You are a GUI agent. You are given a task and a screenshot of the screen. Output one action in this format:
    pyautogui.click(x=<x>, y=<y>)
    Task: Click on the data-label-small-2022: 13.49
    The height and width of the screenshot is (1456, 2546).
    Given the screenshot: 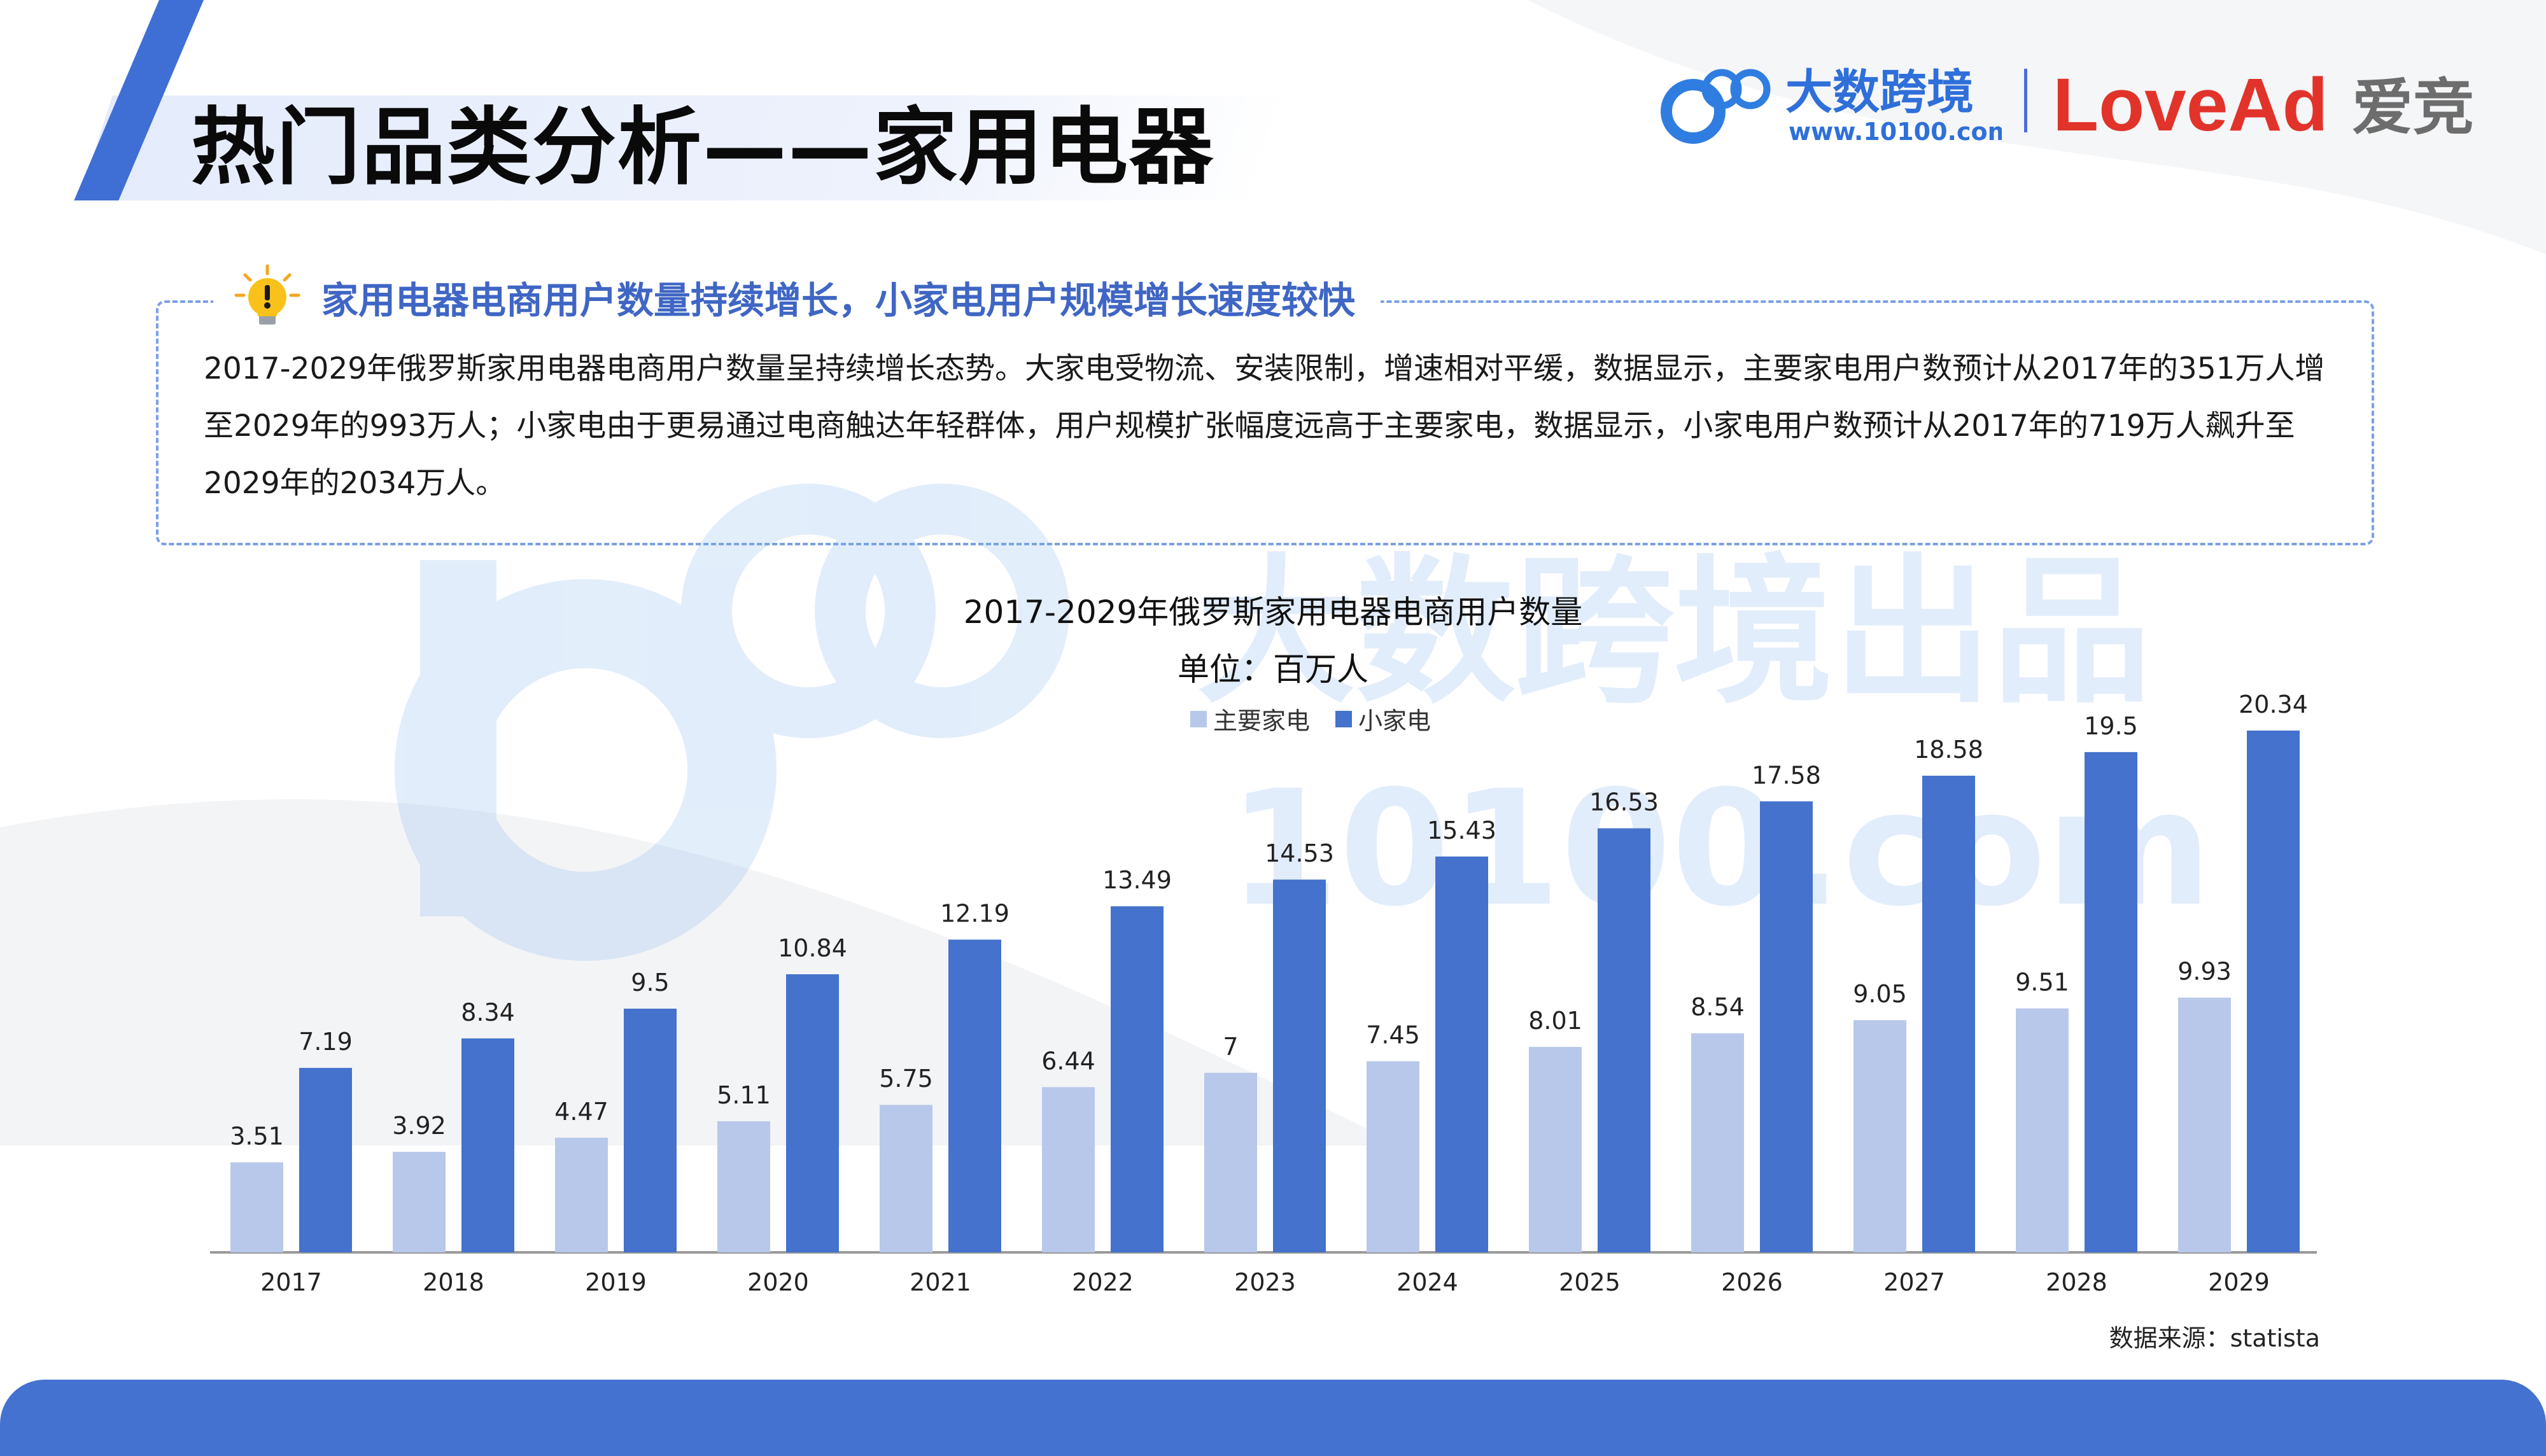 What is the action you would take?
    pyautogui.click(x=1137, y=880)
    